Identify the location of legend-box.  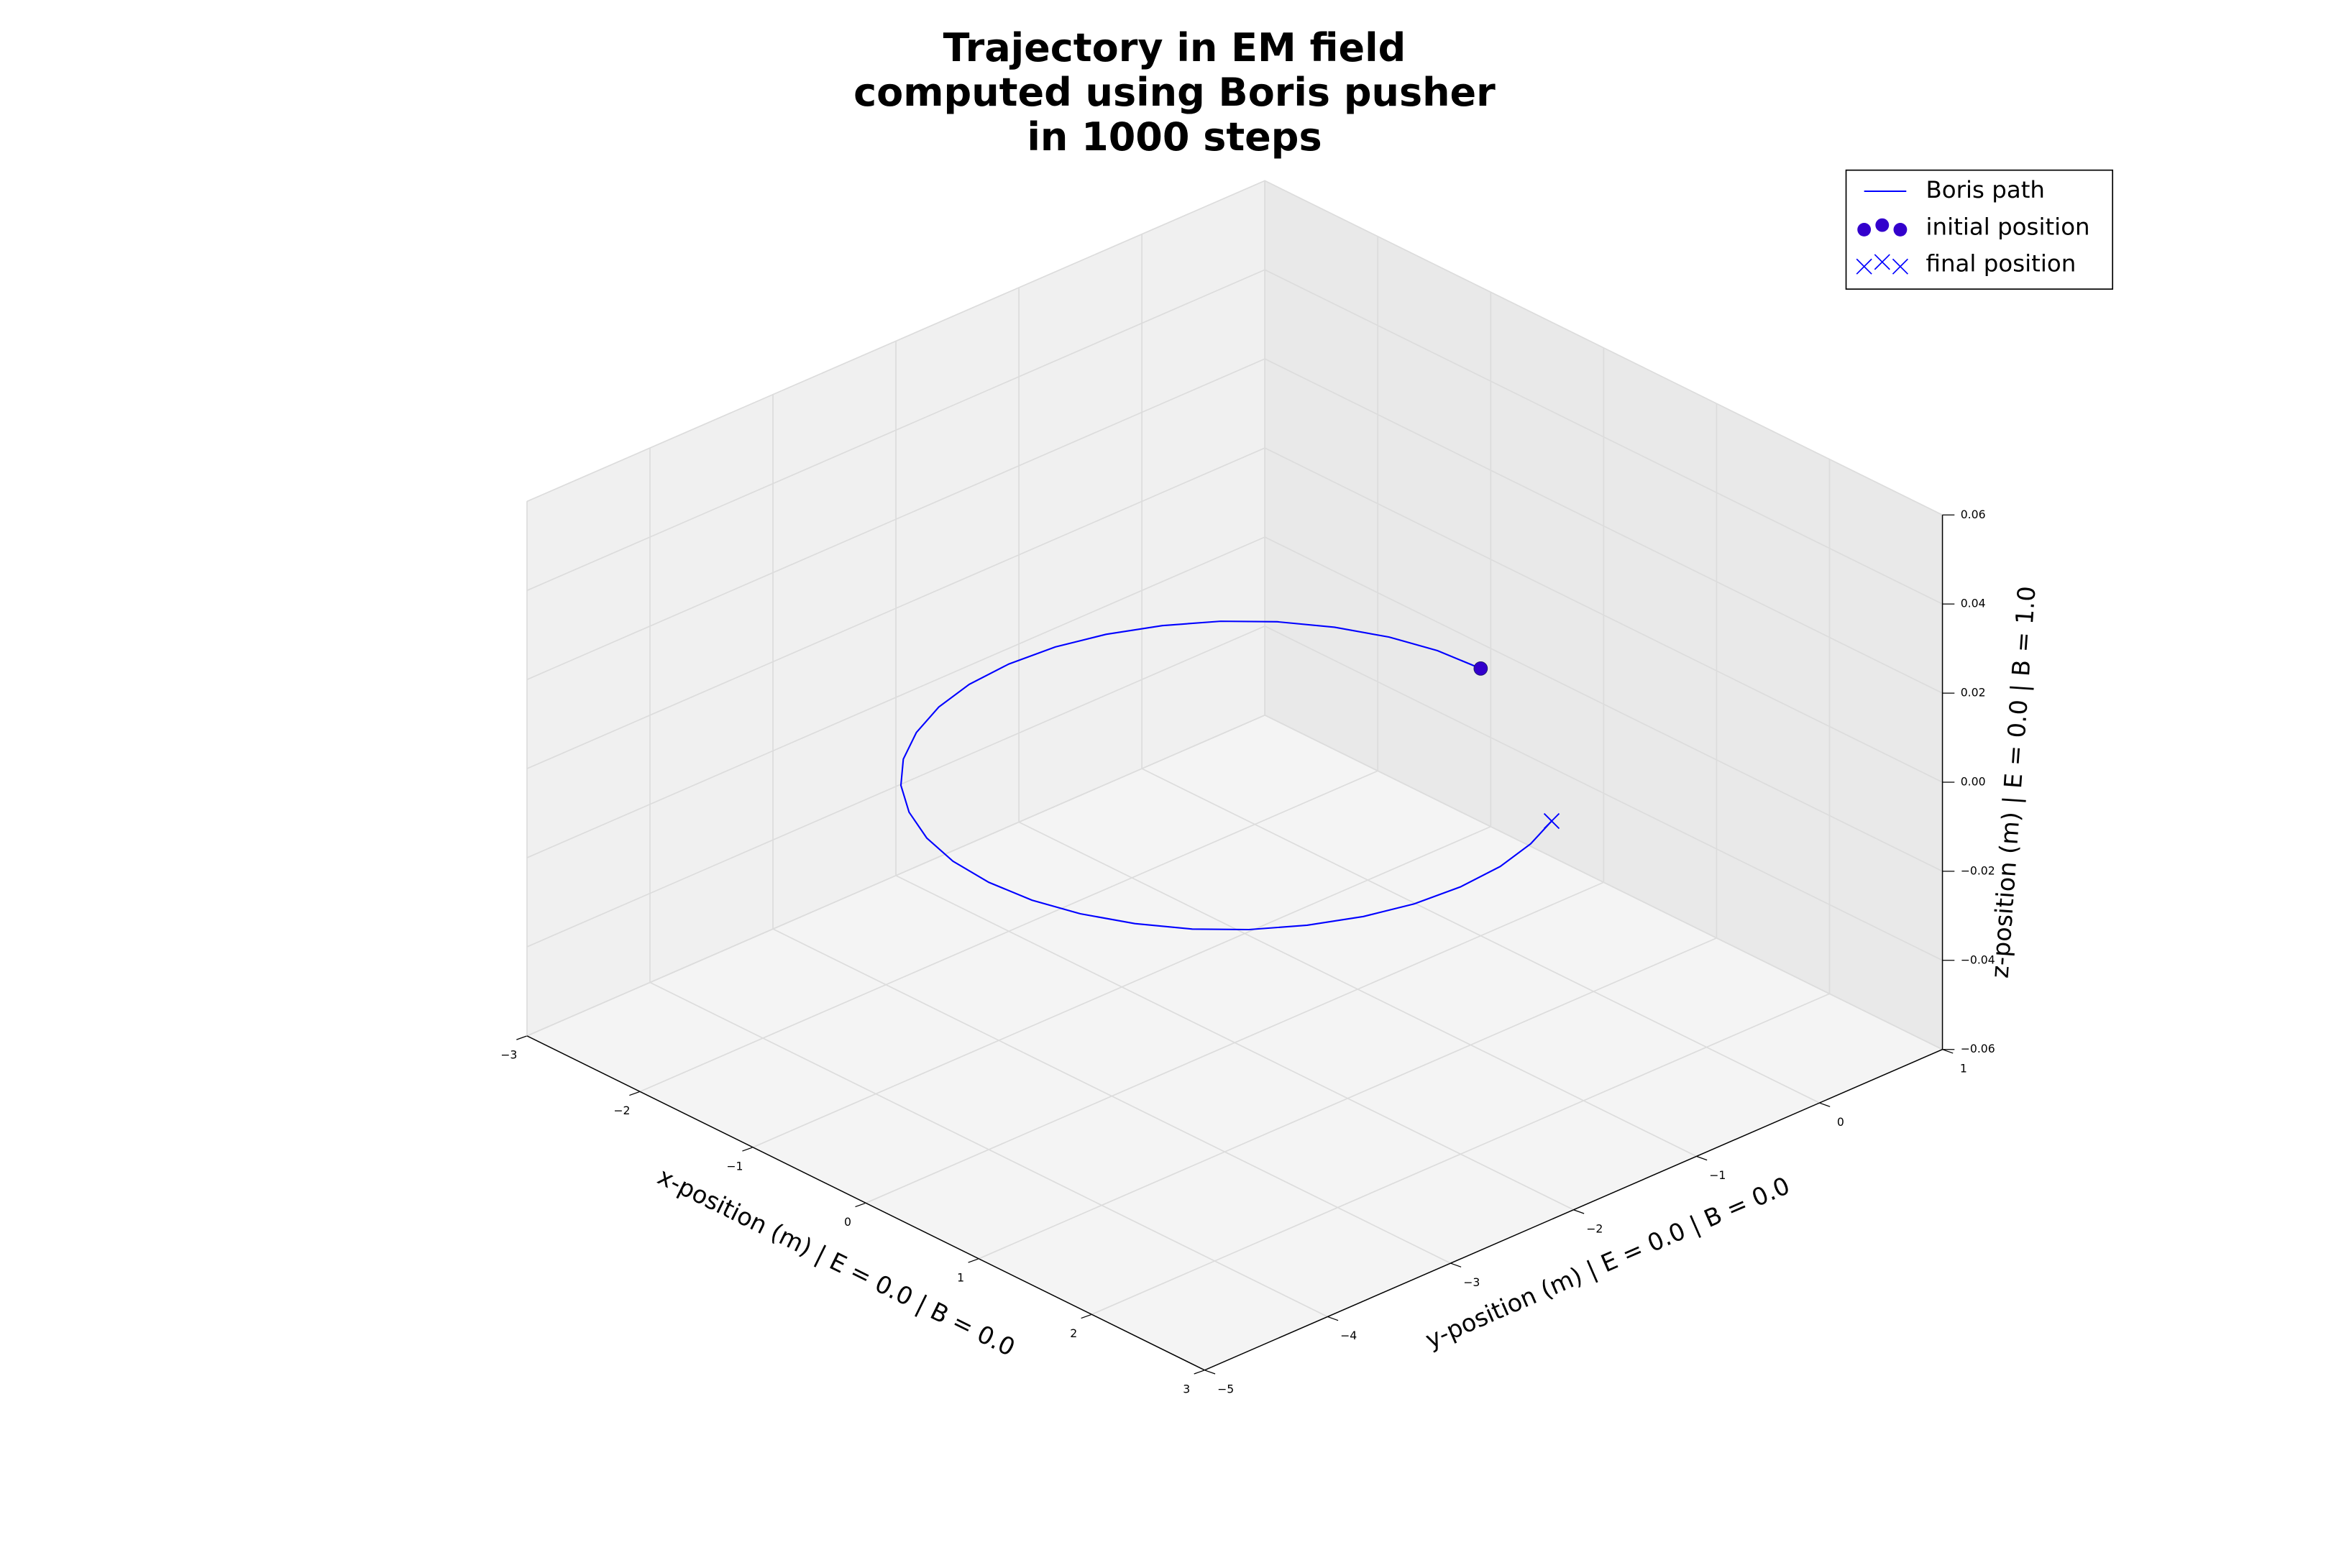
(1979, 229).